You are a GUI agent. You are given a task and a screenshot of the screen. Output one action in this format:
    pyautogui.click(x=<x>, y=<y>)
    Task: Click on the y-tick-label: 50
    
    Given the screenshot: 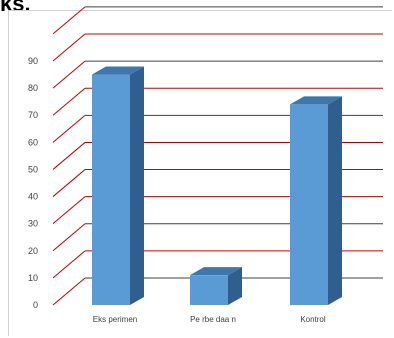 What is the action you would take?
    pyautogui.click(x=33, y=169)
    